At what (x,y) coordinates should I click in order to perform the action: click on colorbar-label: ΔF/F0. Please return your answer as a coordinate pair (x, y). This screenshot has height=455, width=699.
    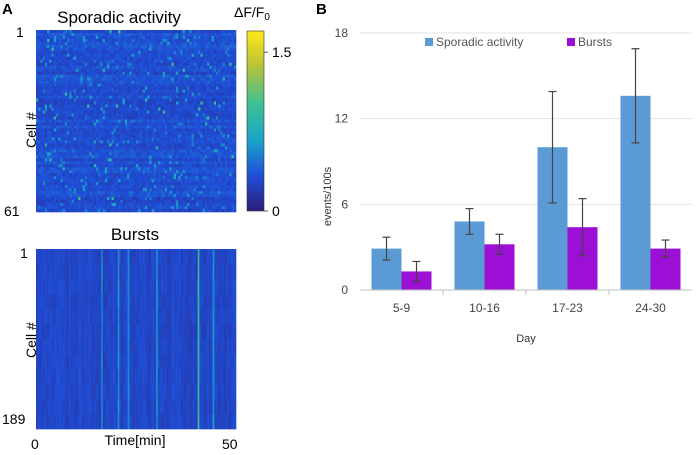
    Looking at the image, I should click on (252, 13).